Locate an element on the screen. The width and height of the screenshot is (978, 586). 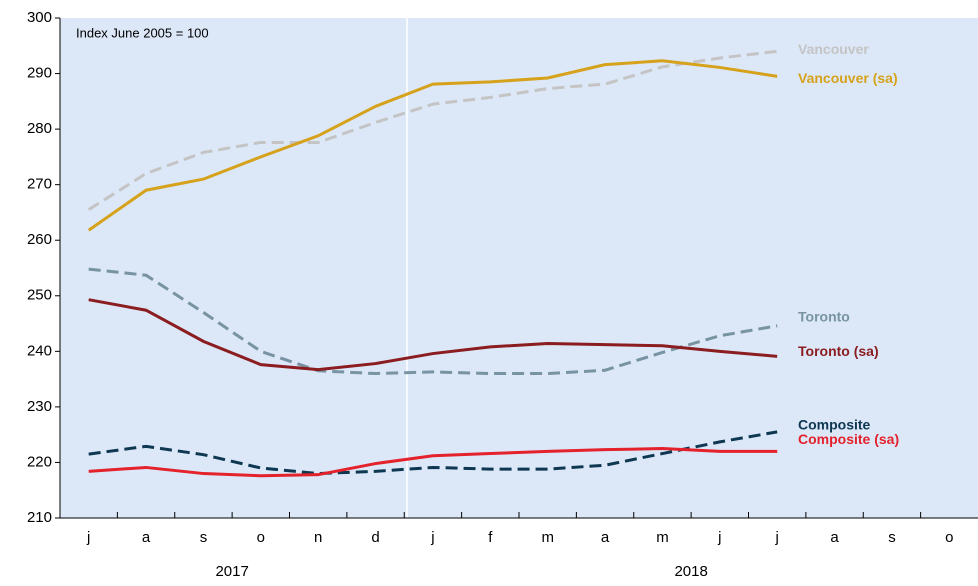
series-label: Toronto (sa) is located at coordinates (838, 351).